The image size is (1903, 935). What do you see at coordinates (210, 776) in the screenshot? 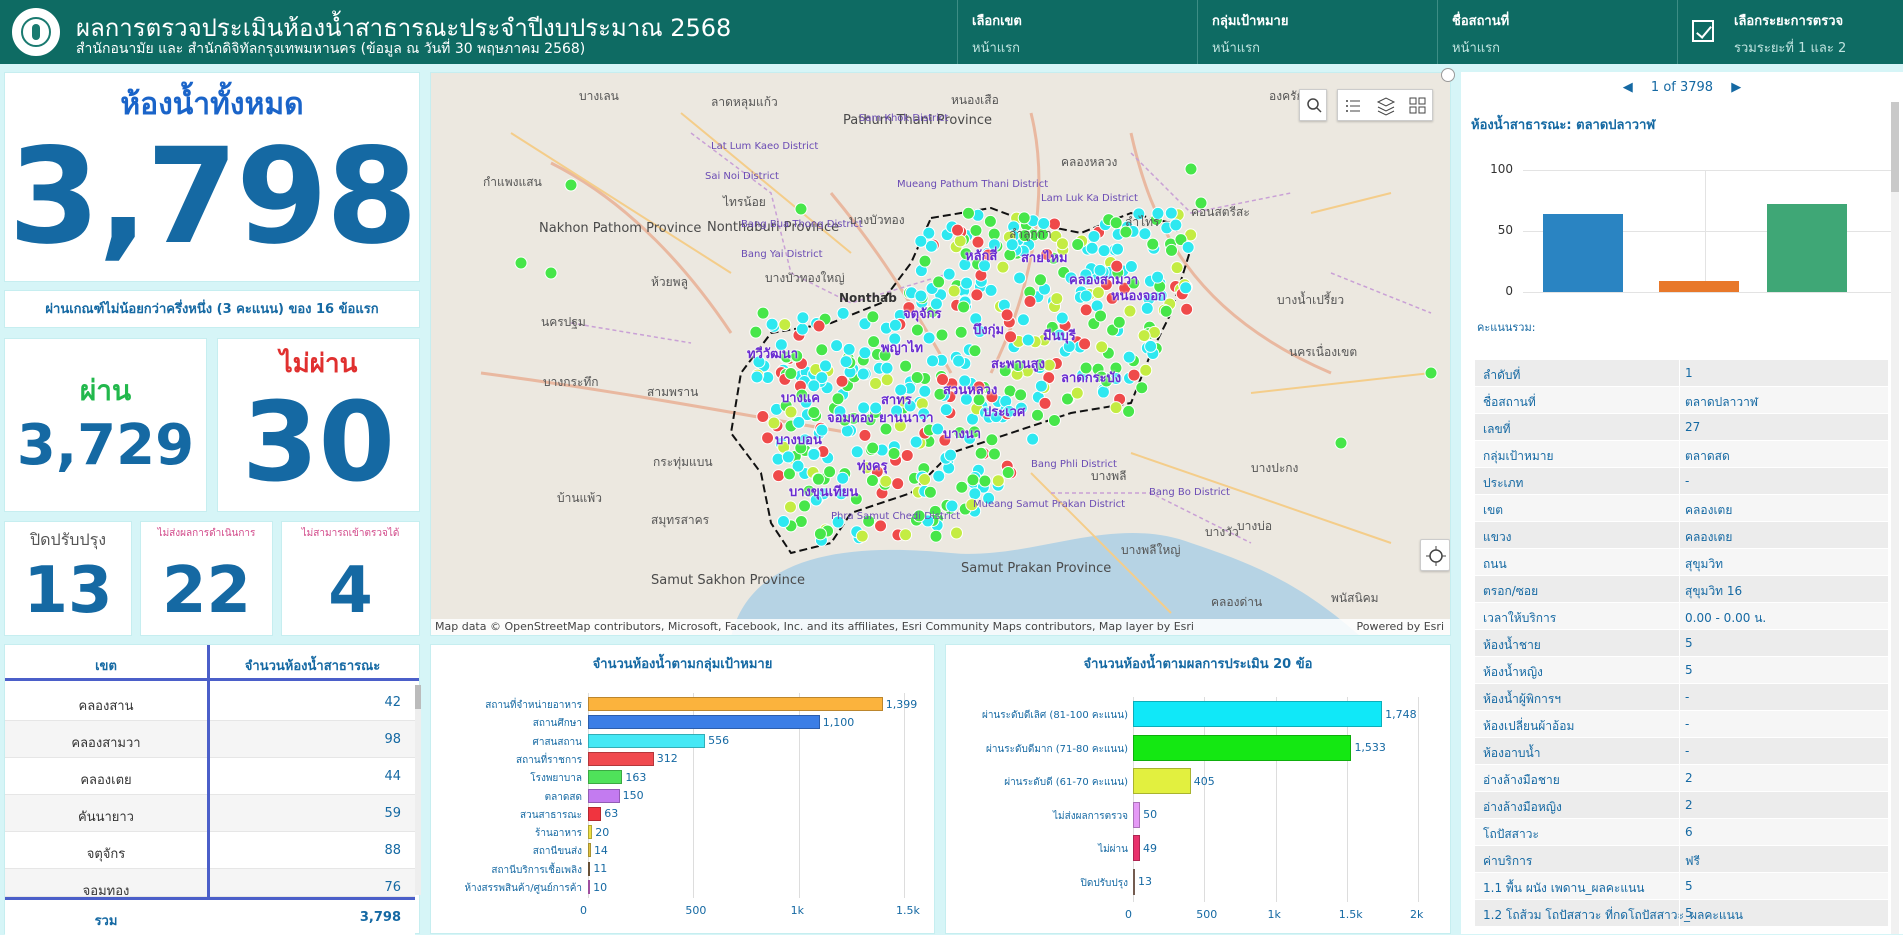
I see `table-row: คลองเตย 44` at bounding box center [210, 776].